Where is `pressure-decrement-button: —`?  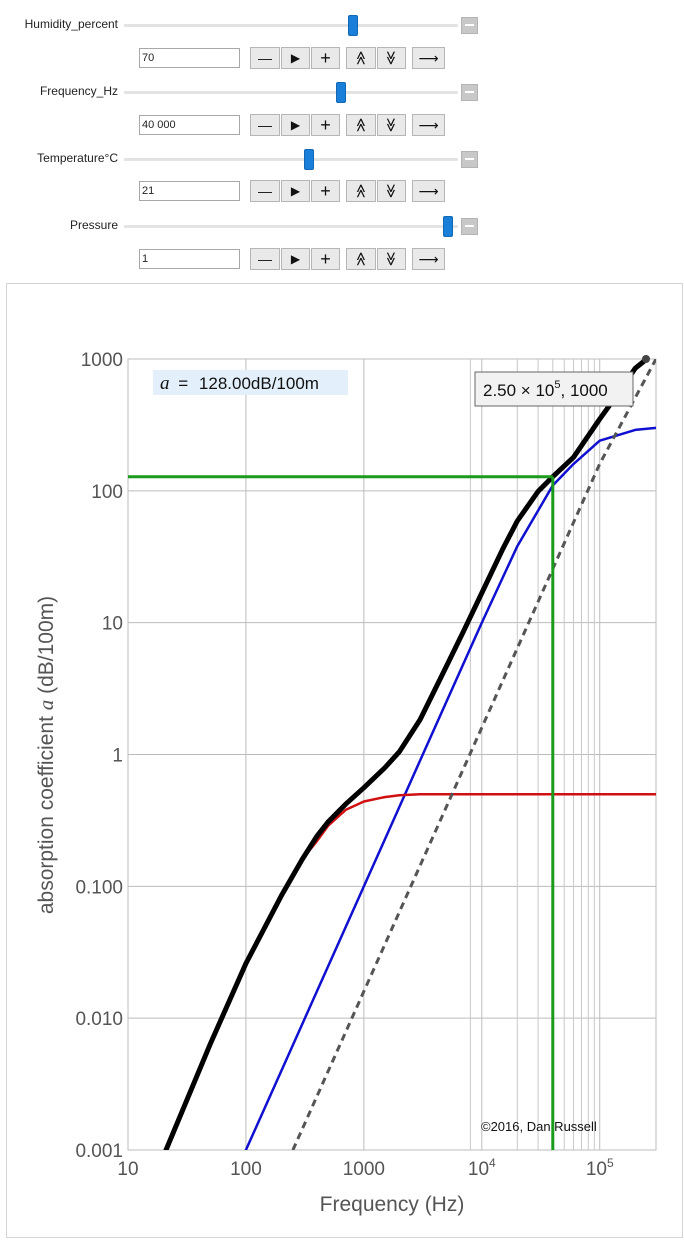 pressure-decrement-button: — is located at coordinates (265, 259).